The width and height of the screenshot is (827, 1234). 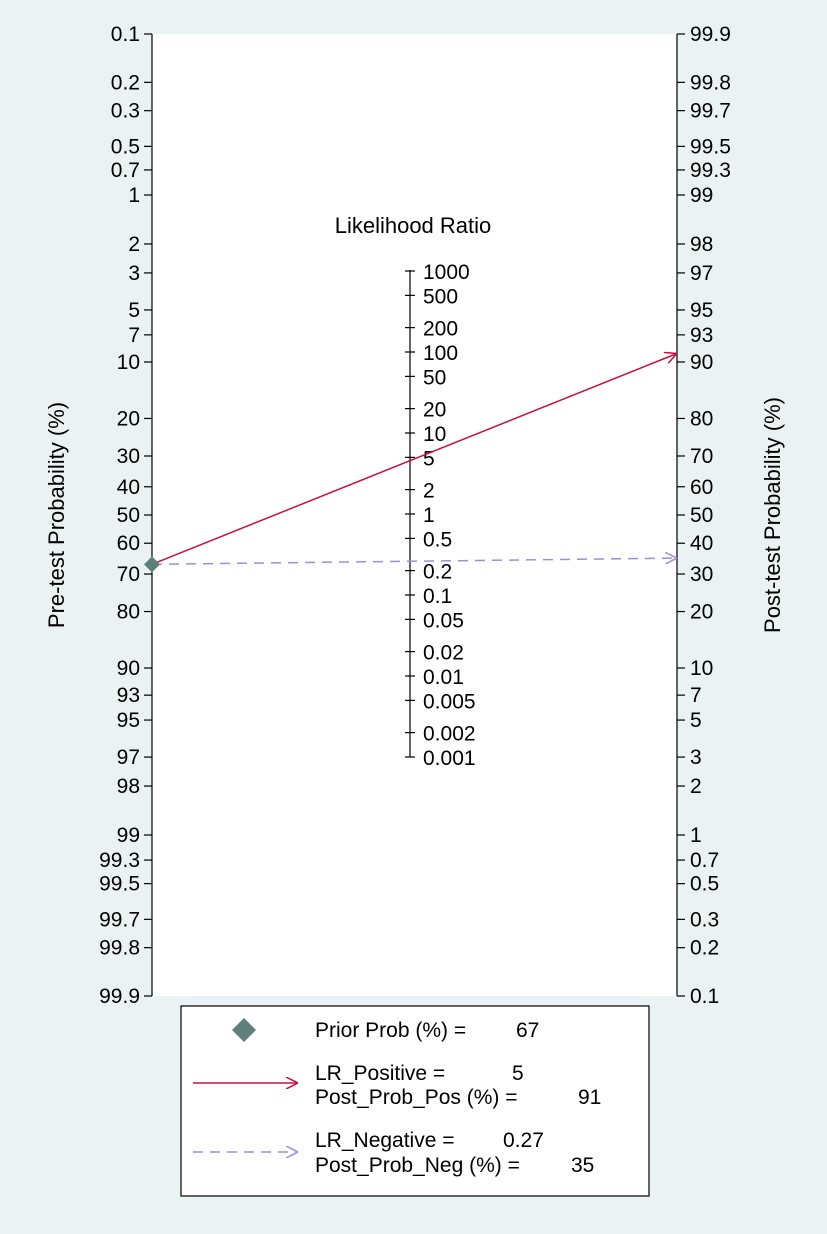 I want to click on left-tick-label: 1, so click(x=134, y=195).